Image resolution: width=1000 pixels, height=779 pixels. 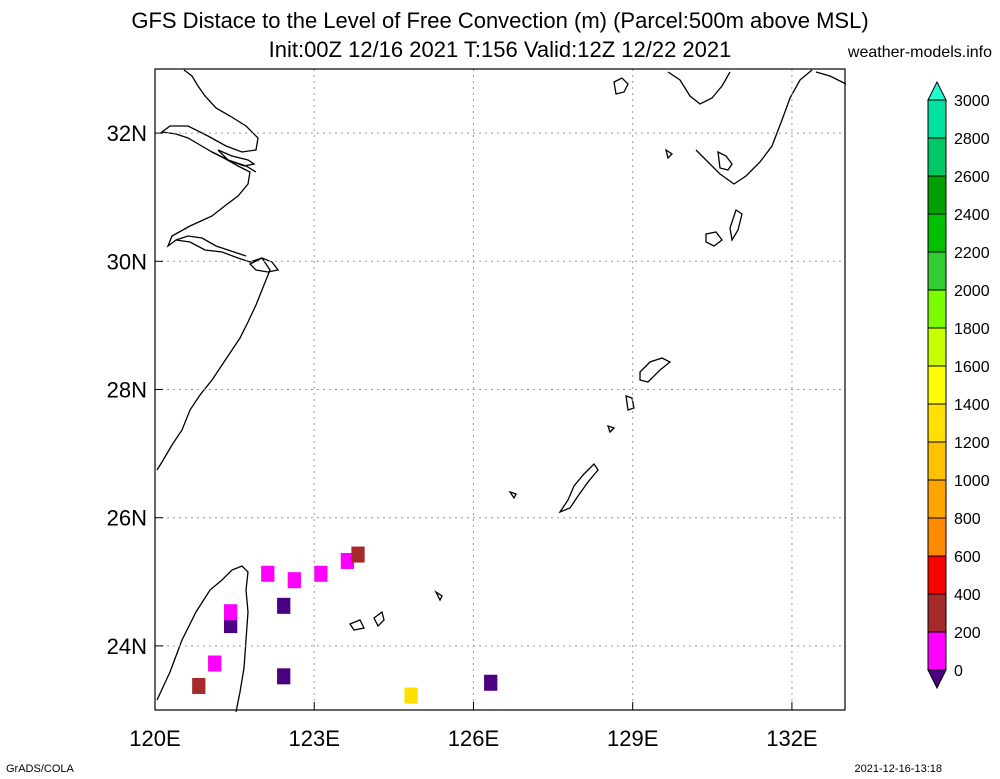 What do you see at coordinates (213, 270) in the screenshot?
I see `coastline-china` at bounding box center [213, 270].